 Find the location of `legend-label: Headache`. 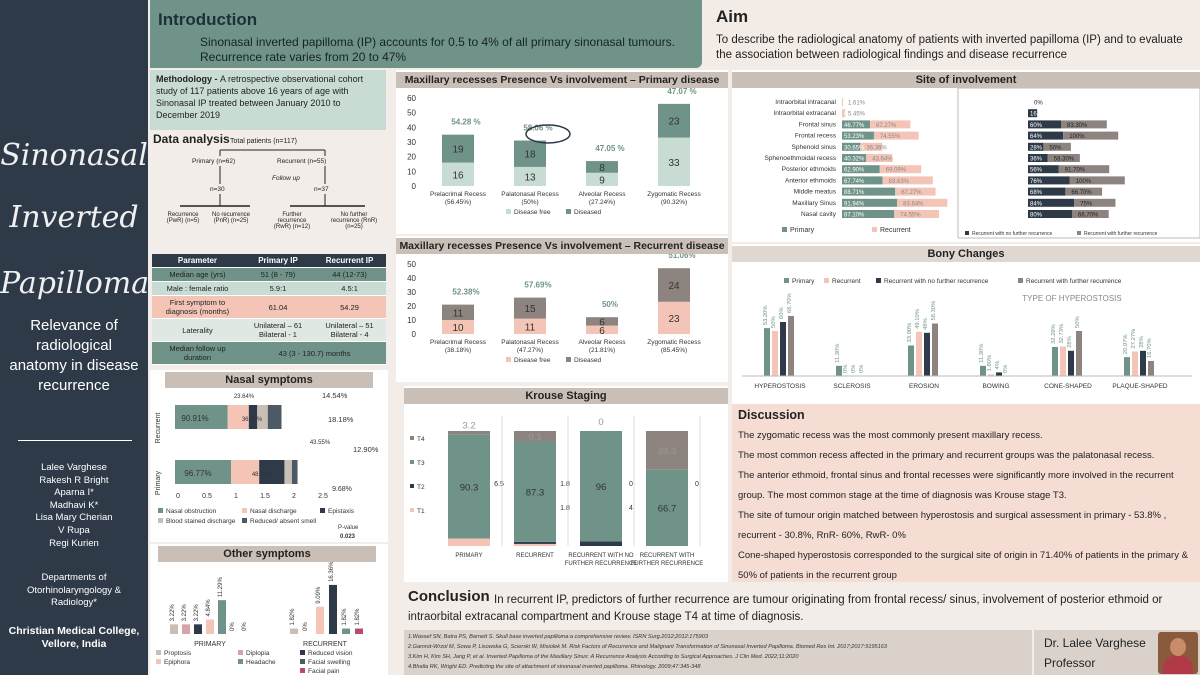

legend-label: Headache is located at coordinates (261, 662).